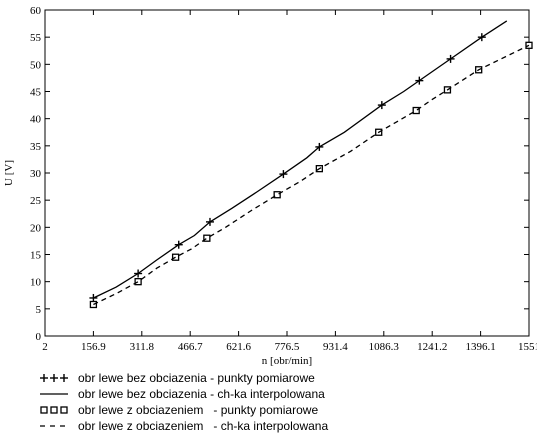  Describe the element at coordinates (335, 347) in the screenshot. I see `x-tick-label: 931.4` at that location.